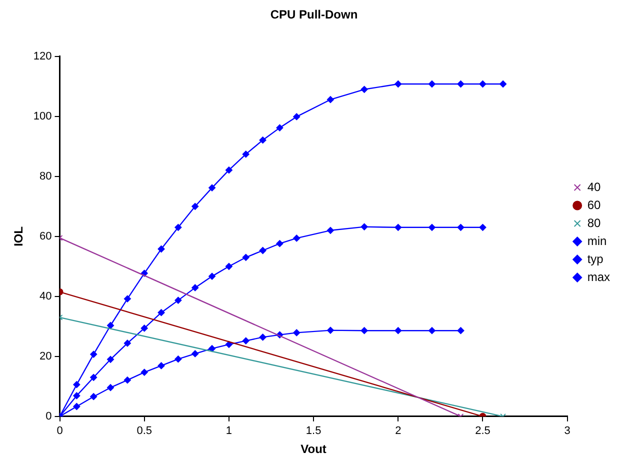  Describe the element at coordinates (595, 259) in the screenshot. I see `legend-label: typ` at that location.